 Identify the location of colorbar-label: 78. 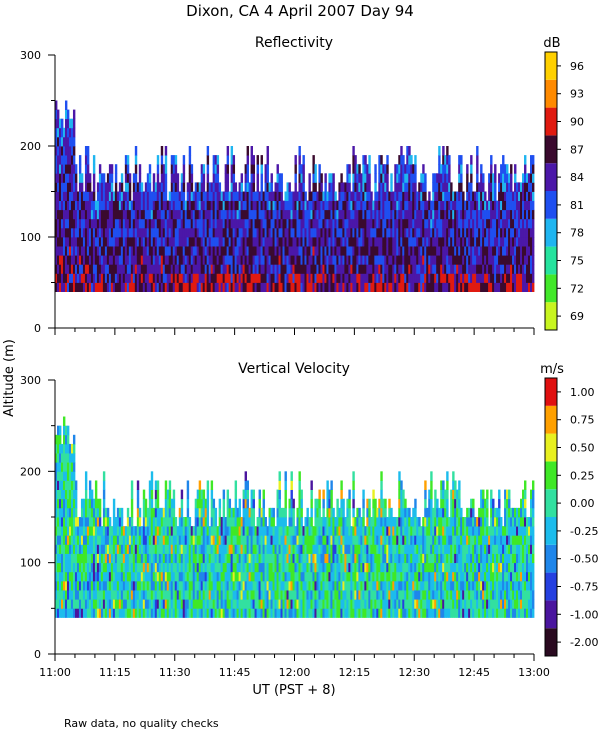
(577, 233).